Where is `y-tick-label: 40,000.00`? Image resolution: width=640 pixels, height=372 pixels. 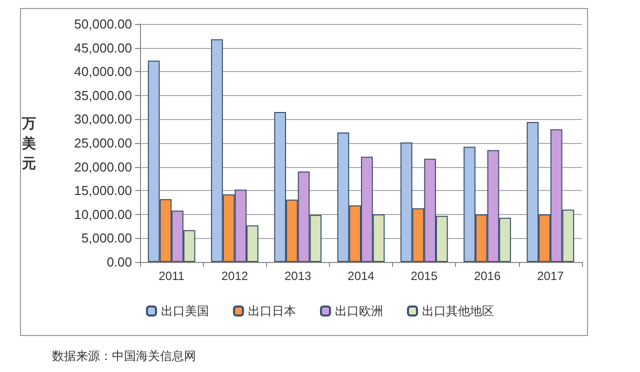 y-tick-label: 40,000.00 is located at coordinates (103, 72).